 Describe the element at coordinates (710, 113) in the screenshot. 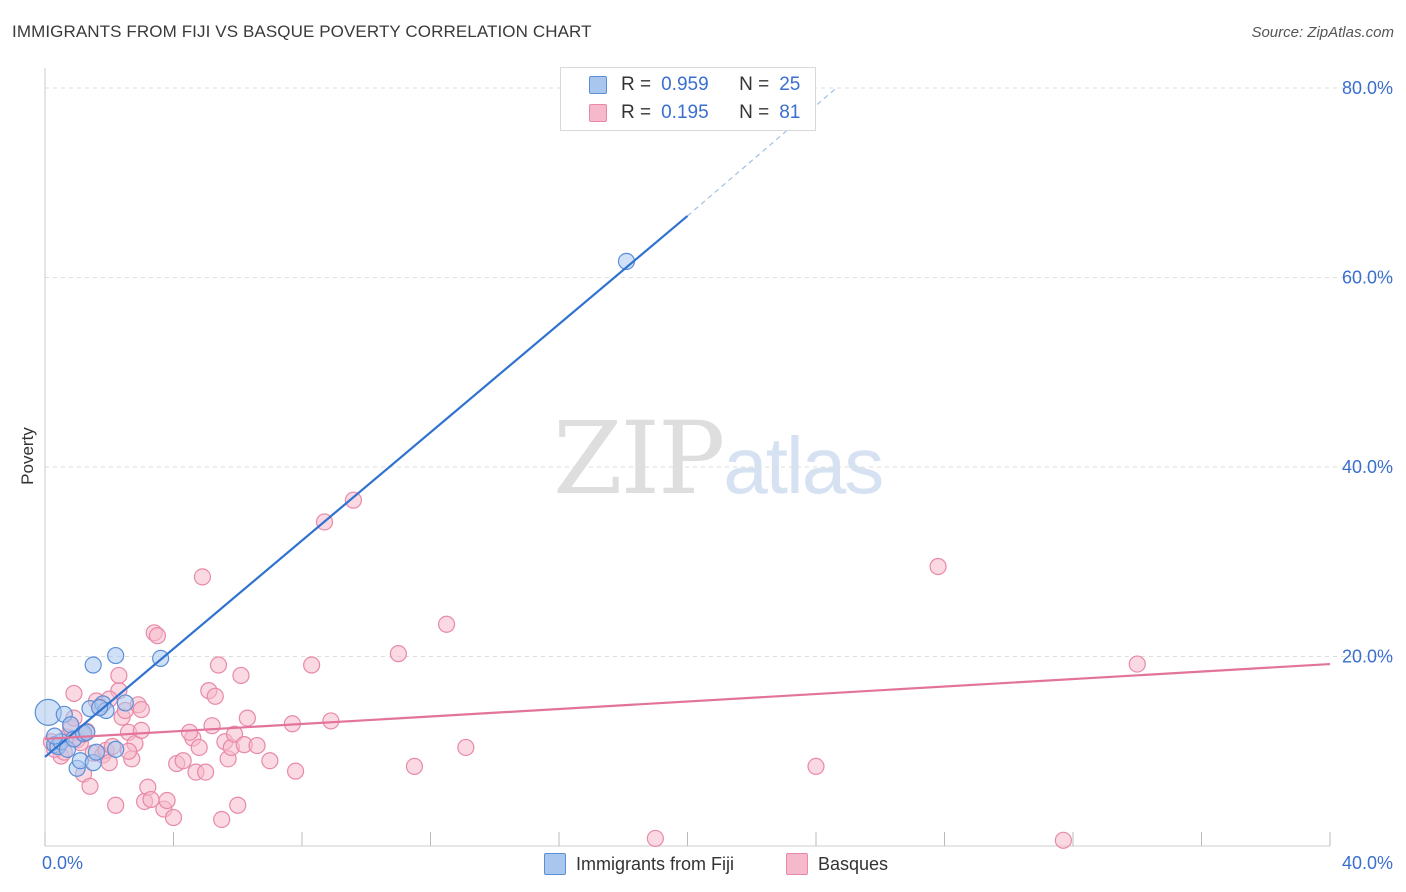

I see `legend-row-basques: R = 0.195 N = 81` at that location.